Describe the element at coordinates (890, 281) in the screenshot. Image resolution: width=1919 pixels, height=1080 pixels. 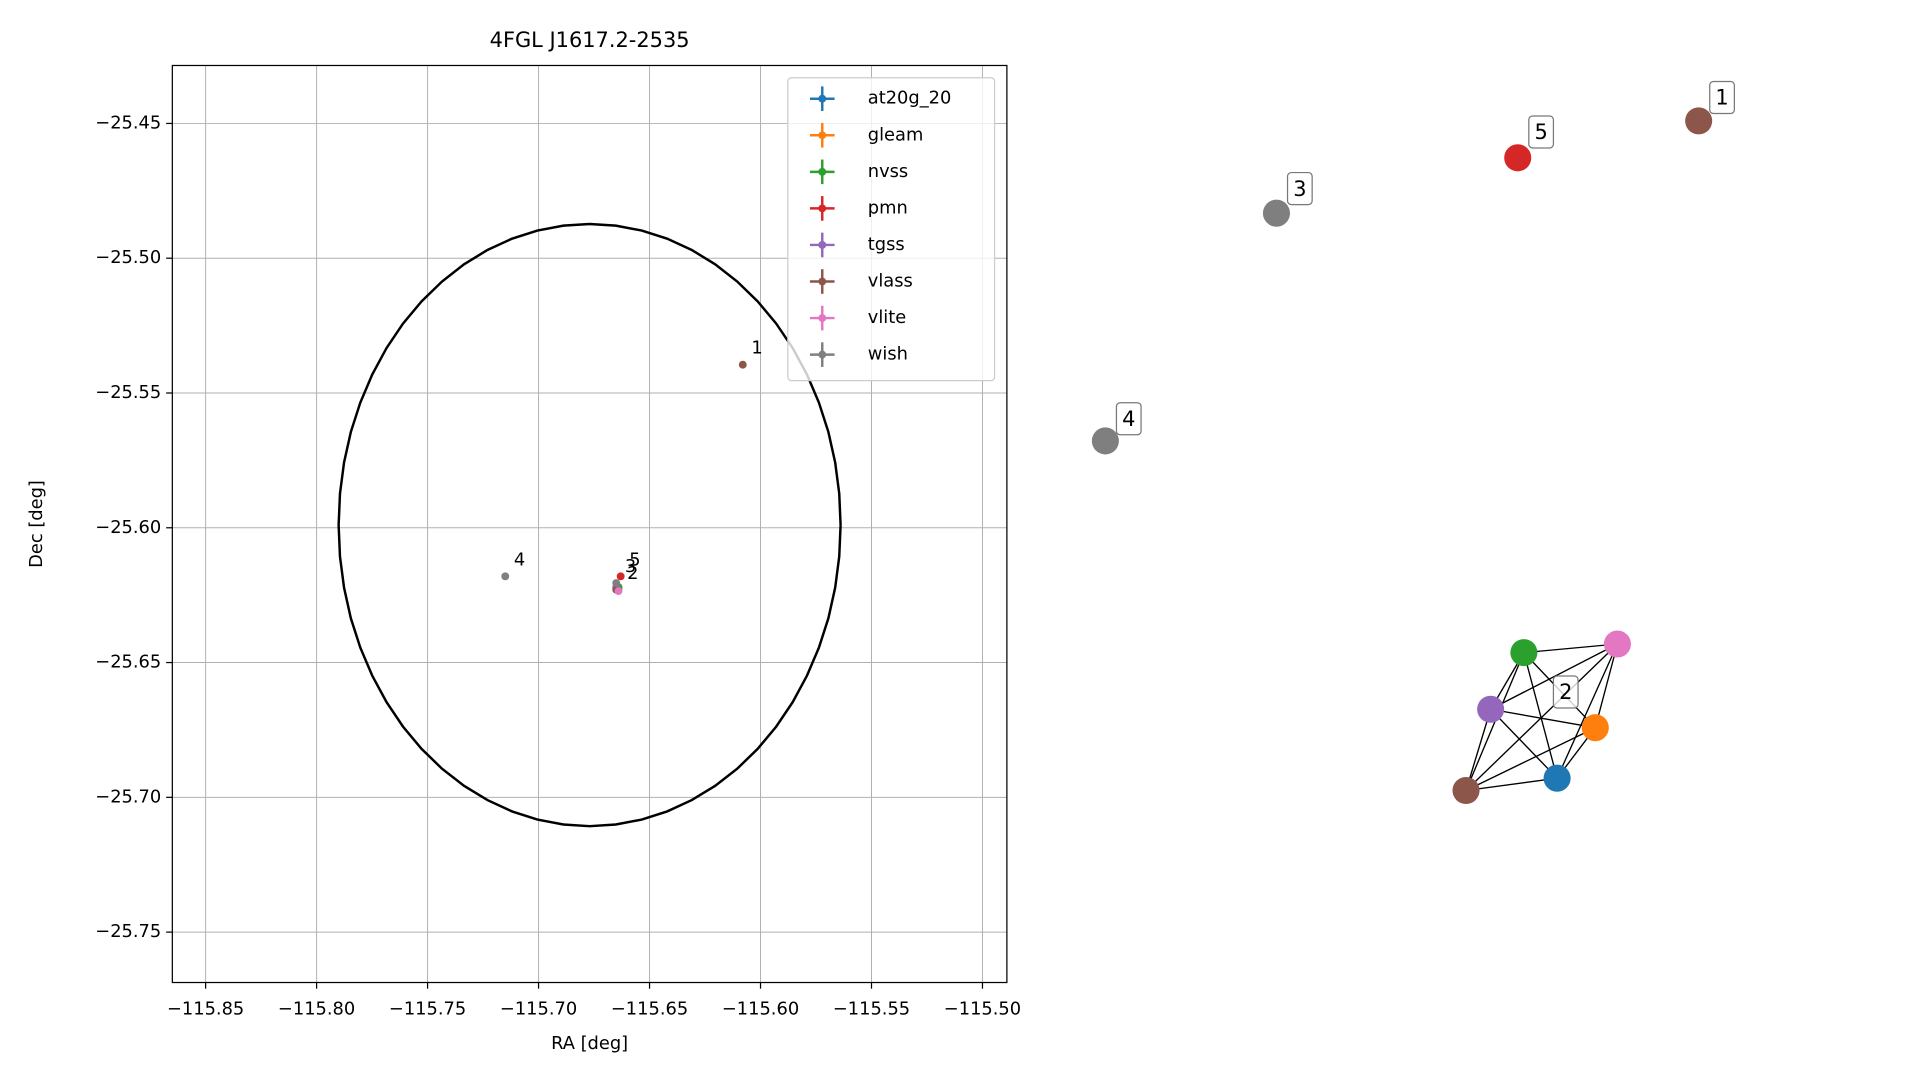
I see `legend-label: vlass` at that location.